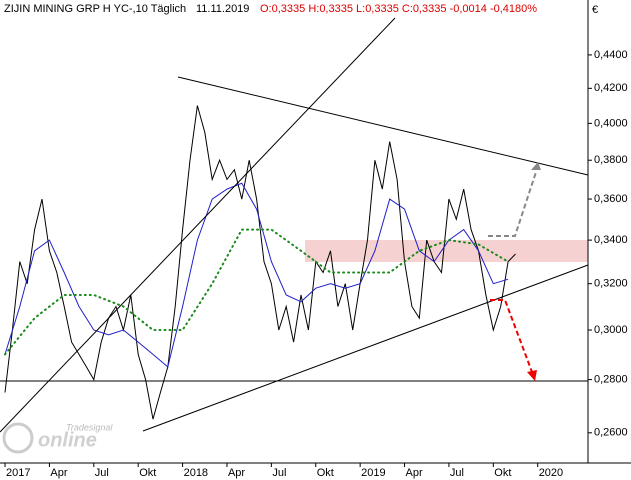  Describe the element at coordinates (611, 379) in the screenshot. I see `y-tick-label: 0,2800` at that location.